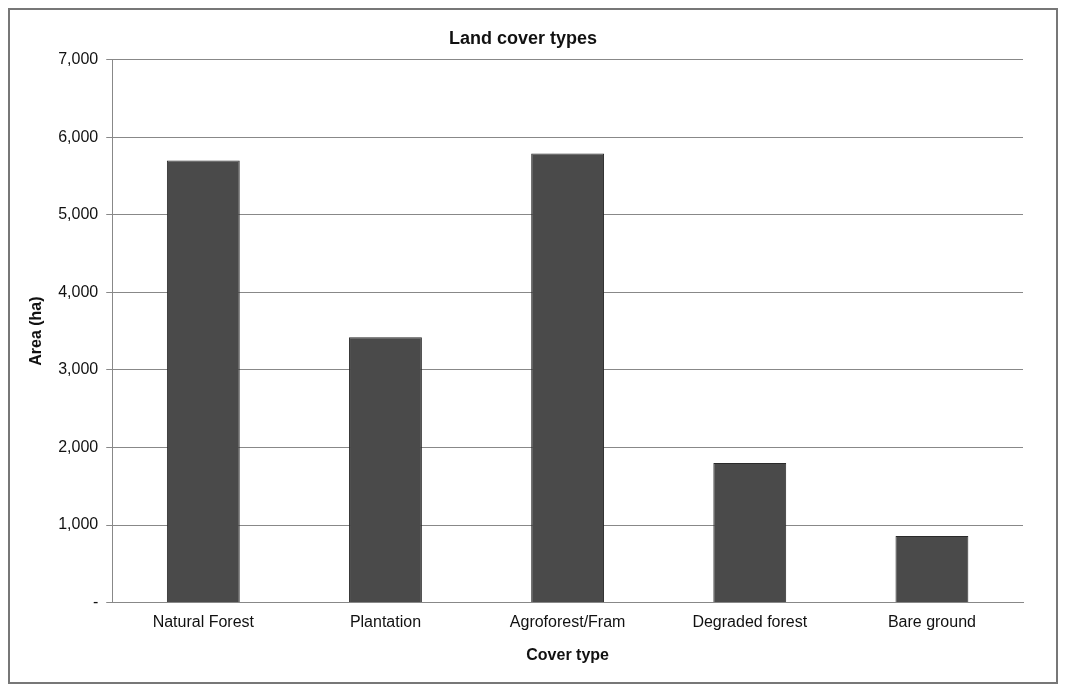 This screenshot has width=1074, height=699. I want to click on y-tick-label: 4,000, so click(78, 291).